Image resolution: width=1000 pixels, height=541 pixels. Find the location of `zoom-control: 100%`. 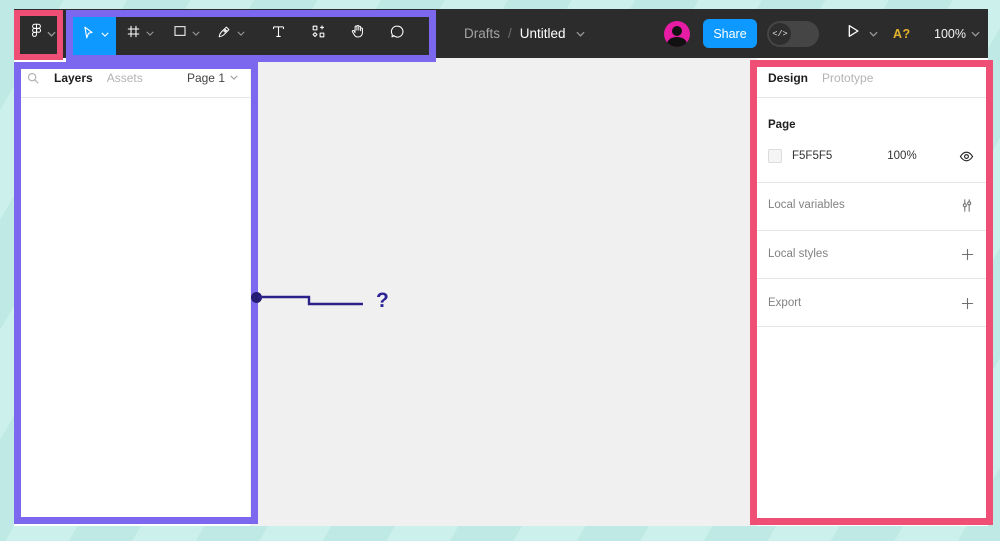

zoom-control: 100% is located at coordinates (957, 33).